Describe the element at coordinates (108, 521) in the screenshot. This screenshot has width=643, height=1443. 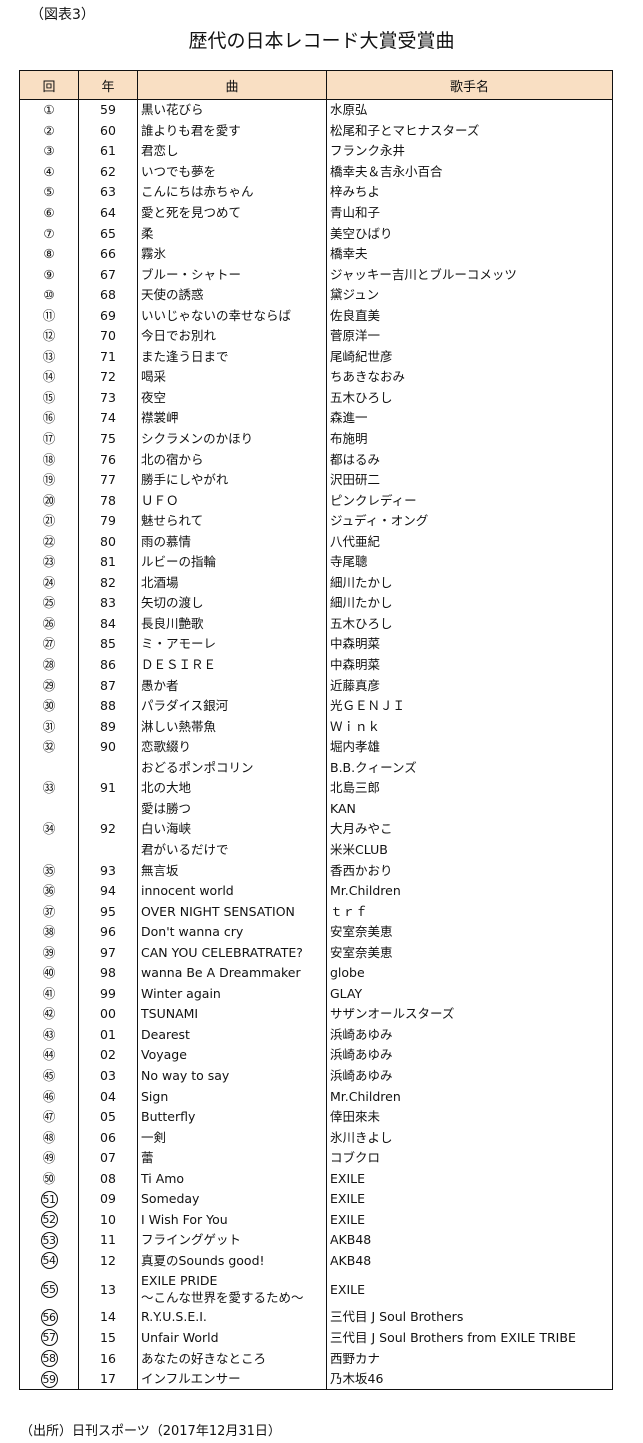
I see `row-year: 79` at that location.